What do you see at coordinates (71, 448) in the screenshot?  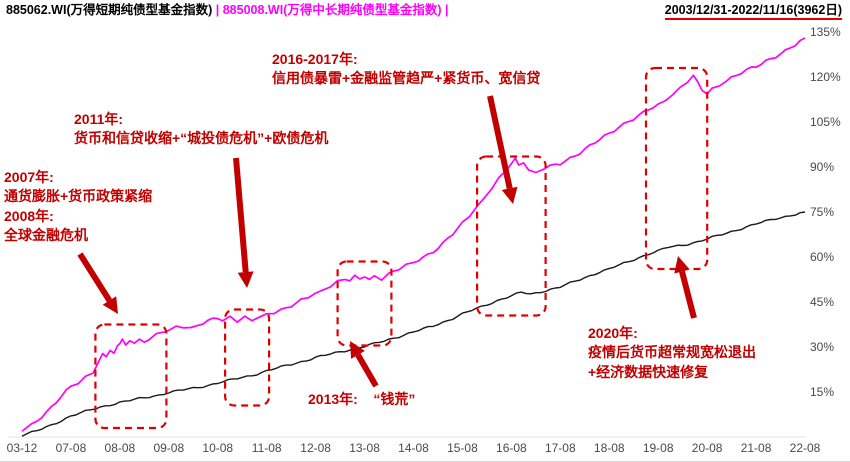 I see `x-tick-label: 07-08` at bounding box center [71, 448].